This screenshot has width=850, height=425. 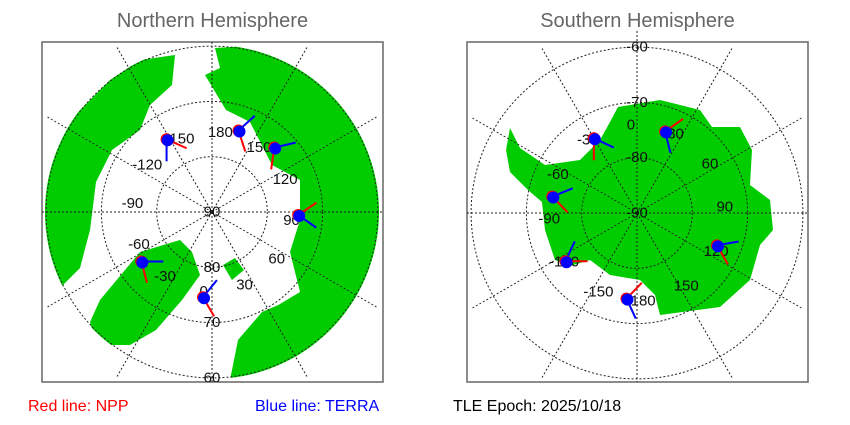 What do you see at coordinates (317, 406) in the screenshot?
I see `legend-terra: Blue line: TERRA` at bounding box center [317, 406].